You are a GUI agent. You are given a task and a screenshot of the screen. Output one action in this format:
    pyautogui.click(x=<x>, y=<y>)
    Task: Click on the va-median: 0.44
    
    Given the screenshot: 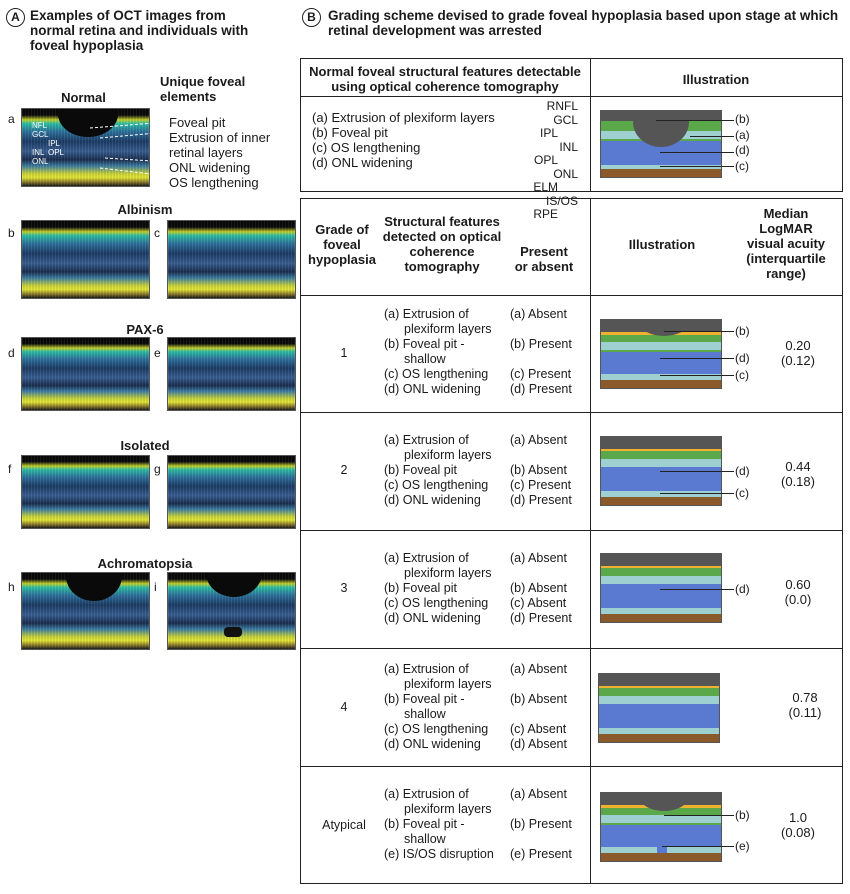 What is the action you would take?
    pyautogui.click(x=798, y=466)
    